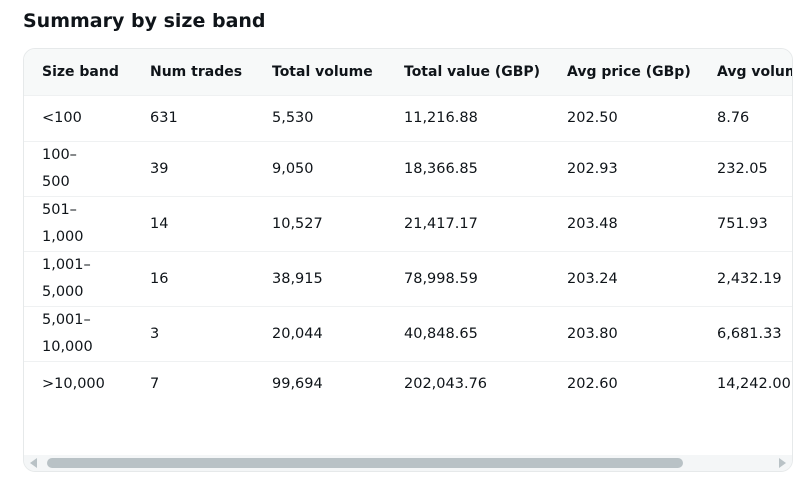 The height and width of the screenshot is (477, 812). I want to click on table-cell: 18,366.85, so click(467, 169).